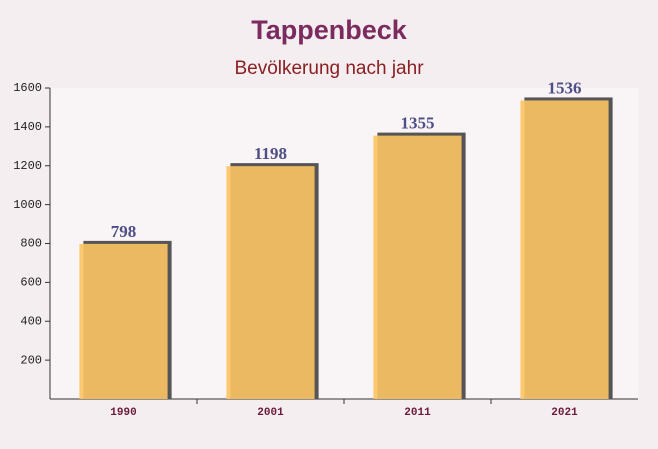 Image resolution: width=658 pixels, height=449 pixels. Describe the element at coordinates (329, 30) in the screenshot. I see `chart-title: Tappenbeck` at that location.